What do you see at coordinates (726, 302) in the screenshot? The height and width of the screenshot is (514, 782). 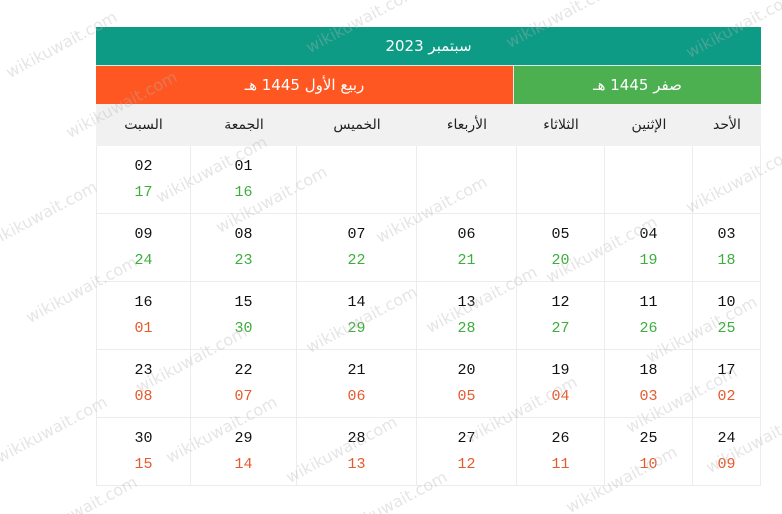 I see `gregorian-day: 10` at bounding box center [726, 302].